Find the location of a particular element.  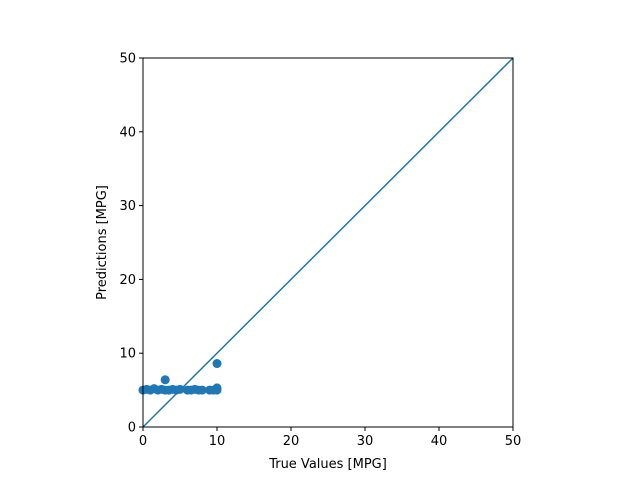

data-points-layer is located at coordinates (180, 377).